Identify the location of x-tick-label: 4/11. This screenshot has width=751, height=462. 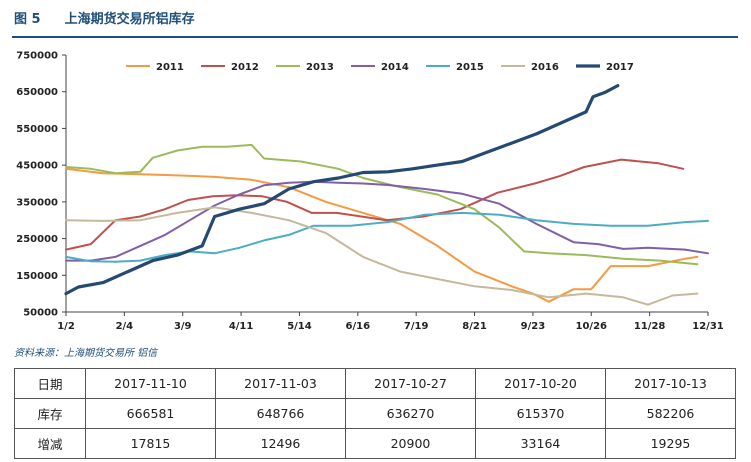
(241, 326).